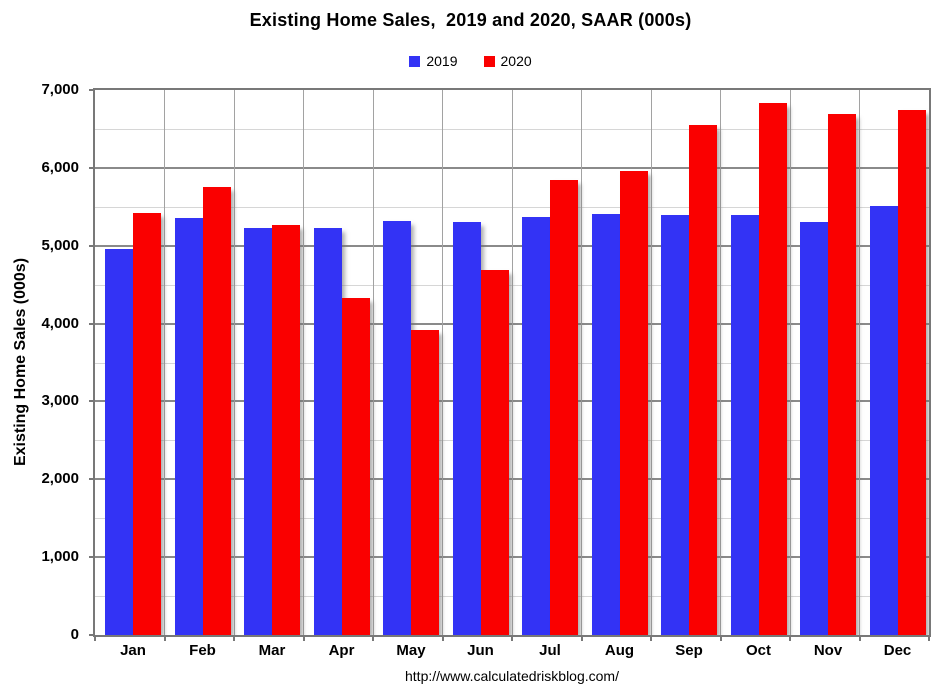 The image size is (941, 694). Describe the element at coordinates (188, 426) in the screenshot. I see `bar-2019-feb` at that location.